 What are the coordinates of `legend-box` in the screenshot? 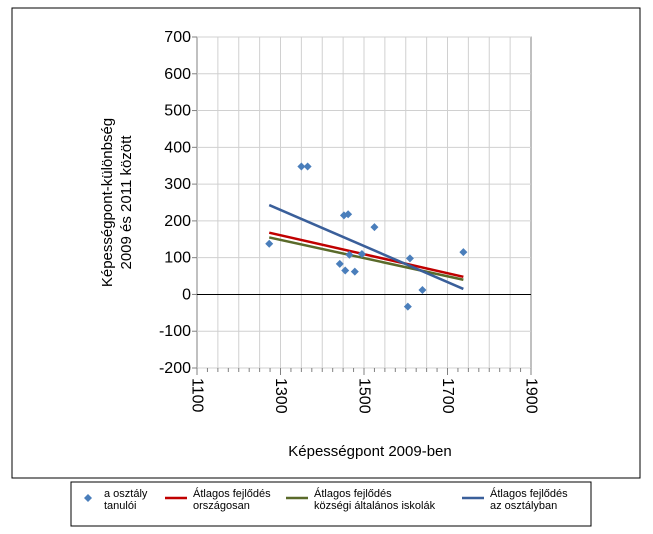 It's located at (331, 504).